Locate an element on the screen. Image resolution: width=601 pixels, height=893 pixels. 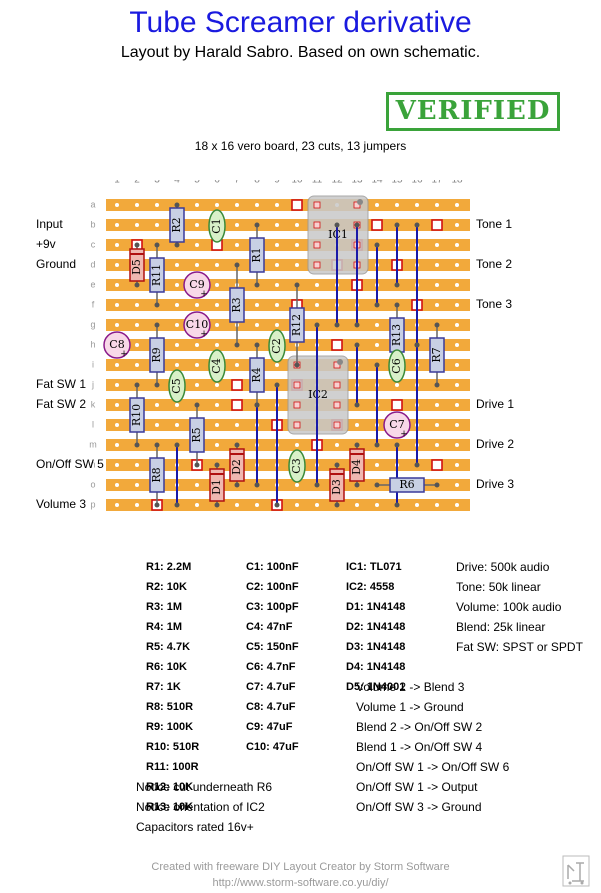
note-item: Capacitors rated 16v+ is located at coordinates (195, 827).